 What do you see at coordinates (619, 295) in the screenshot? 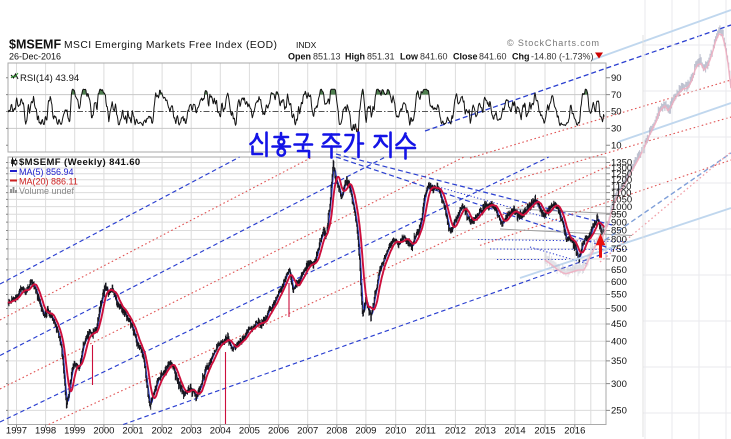
I see `svg-text: 550` at bounding box center [619, 295].